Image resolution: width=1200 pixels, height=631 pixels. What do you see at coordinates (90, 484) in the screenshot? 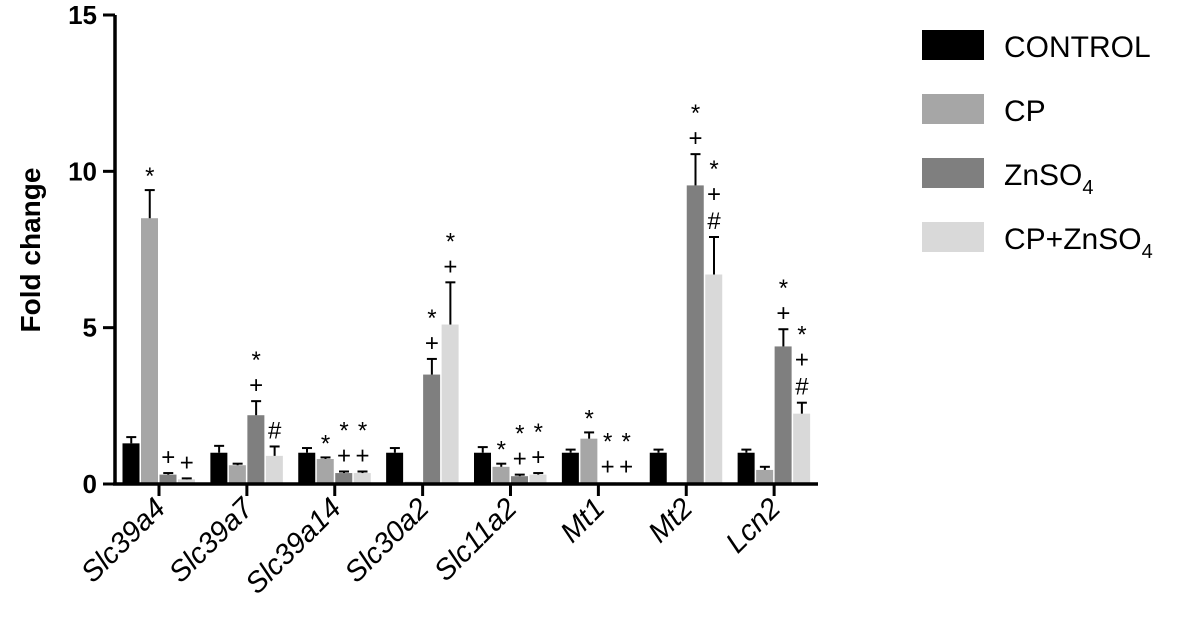
I see `y-tick-label: 0` at bounding box center [90, 484].